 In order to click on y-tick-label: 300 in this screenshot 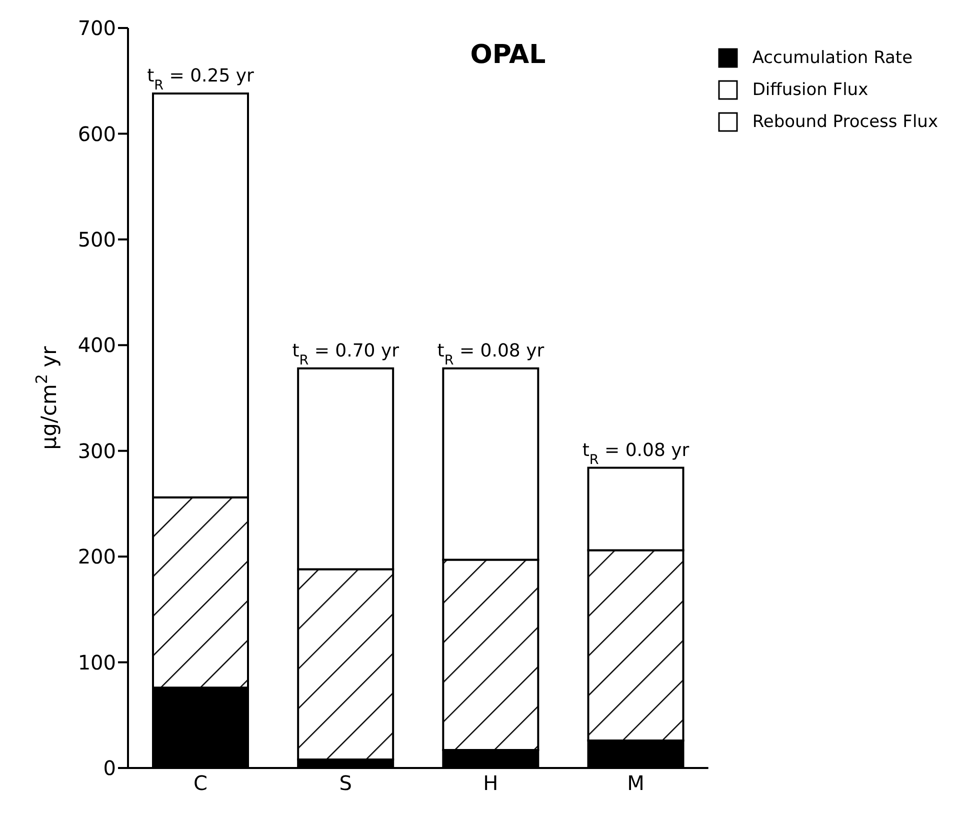, I will do `click(97, 450)`.